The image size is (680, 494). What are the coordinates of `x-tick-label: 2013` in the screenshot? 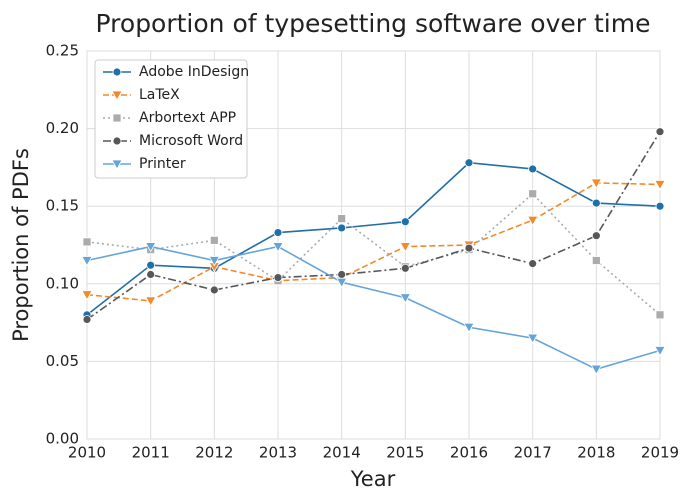 It's located at (278, 453).